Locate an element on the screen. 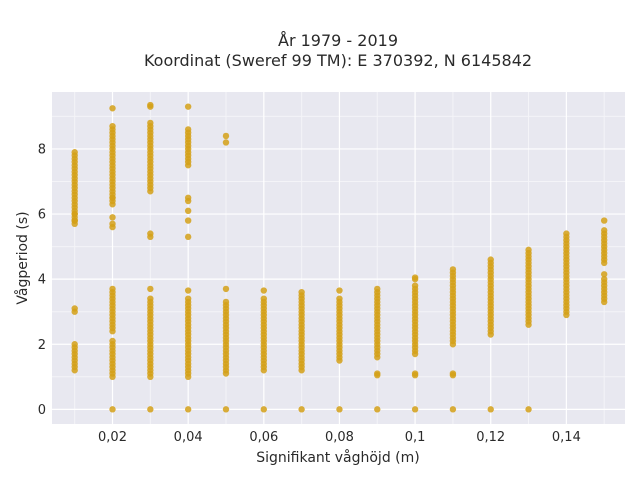  x-tick-label: 0,14 is located at coordinates (566, 437).